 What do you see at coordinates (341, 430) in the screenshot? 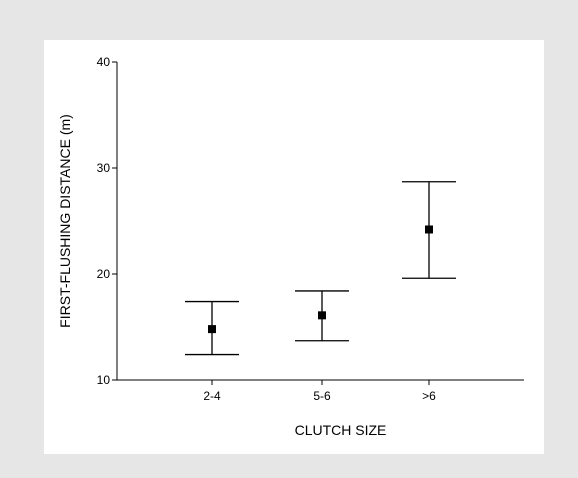
I see `x-axis-title: CLUTCH SIZE` at bounding box center [341, 430].